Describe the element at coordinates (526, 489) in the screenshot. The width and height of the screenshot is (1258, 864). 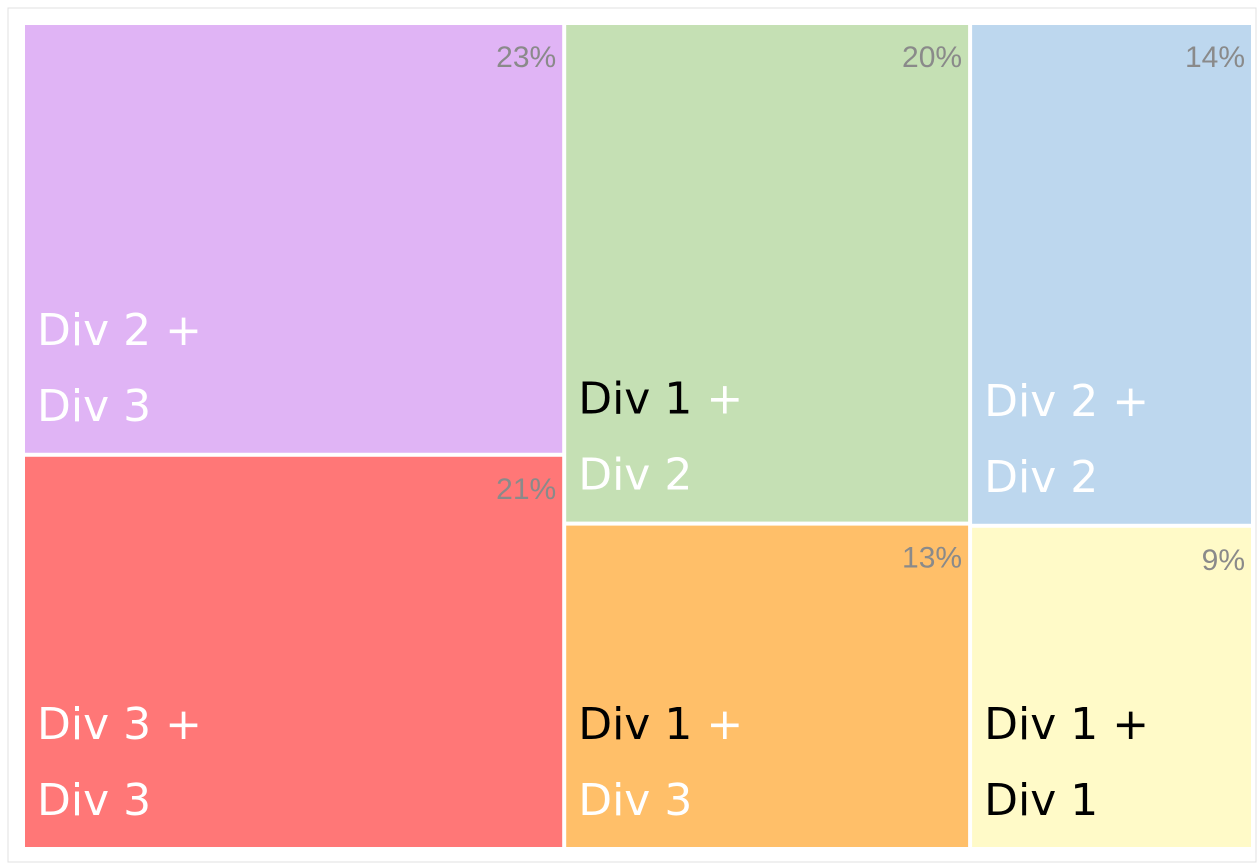
I see `value-label: 21%` at that location.